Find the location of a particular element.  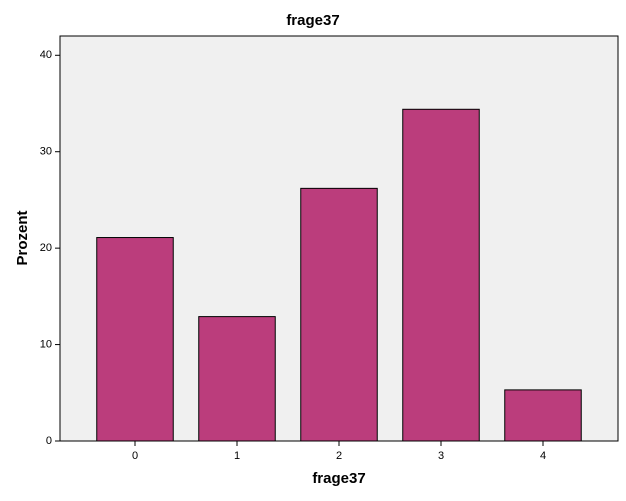

y-tick-label: 10 is located at coordinates (46, 344).